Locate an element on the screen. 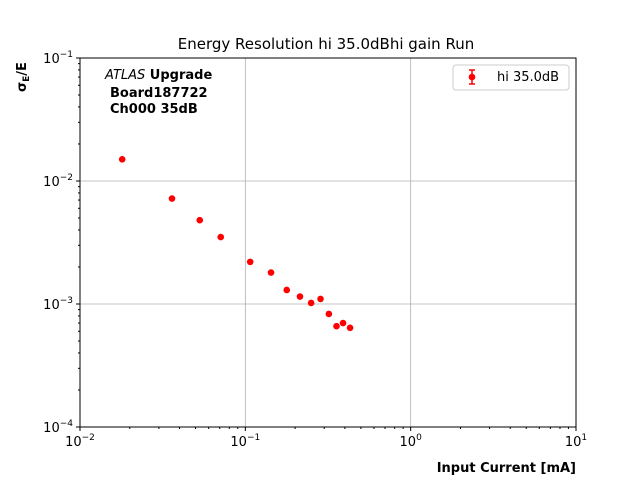 The width and height of the screenshot is (640, 480). atlas-annotation: ATLAS Upgrade Board187722 Ch000 35dB is located at coordinates (158, 92).